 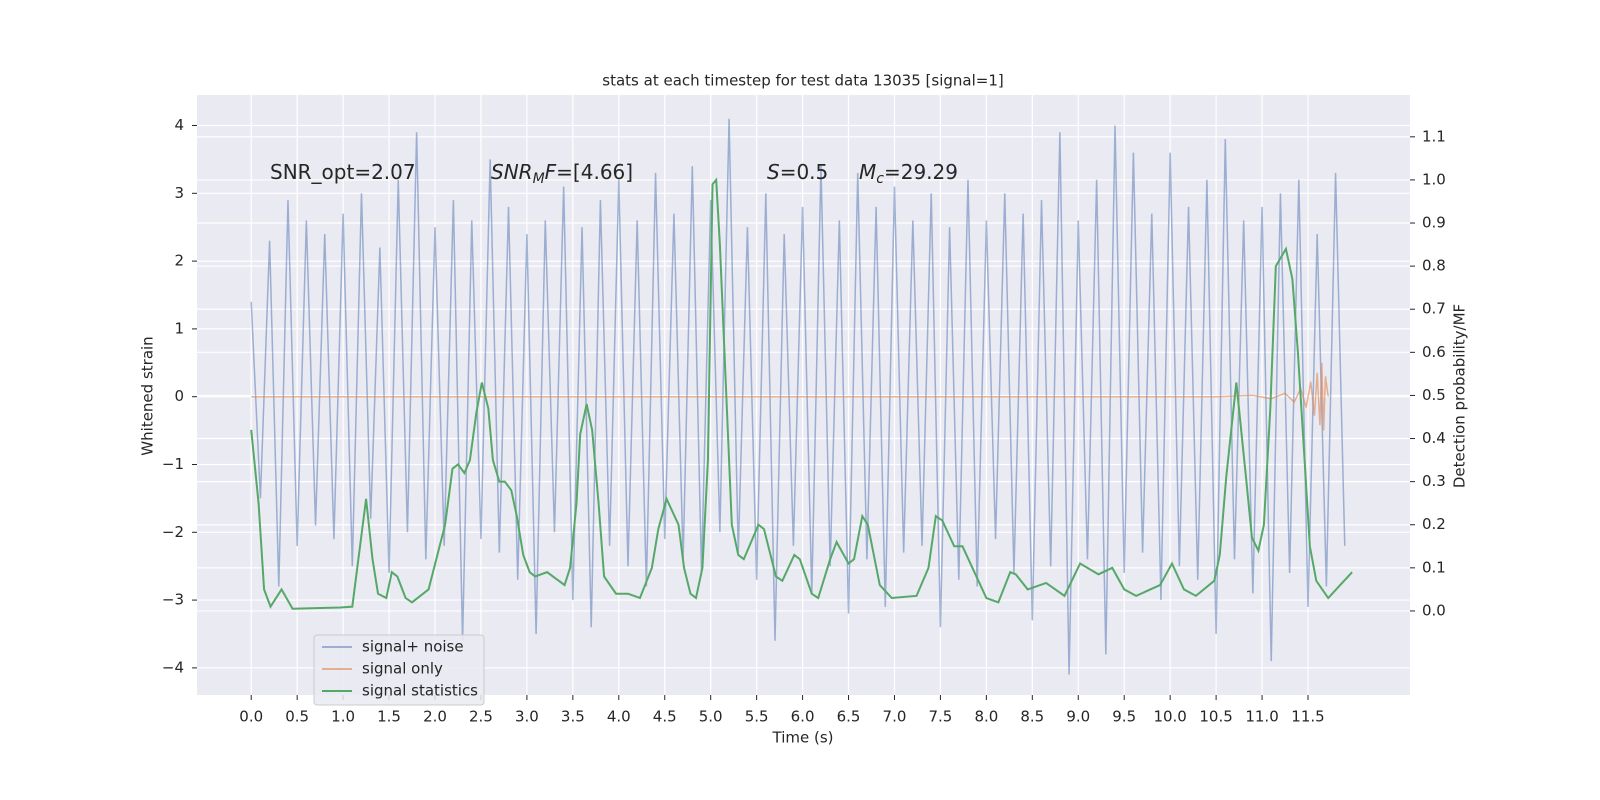 What do you see at coordinates (1434, 352) in the screenshot?
I see `y2-tick-label: 0.6` at bounding box center [1434, 352].